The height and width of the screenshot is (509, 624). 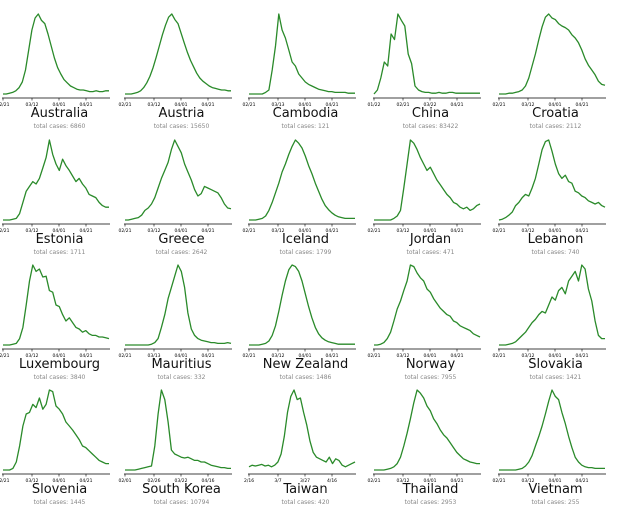 What do you see at coordinates (430, 239) in the screenshot?
I see `country-name: Jordan` at bounding box center [430, 239].